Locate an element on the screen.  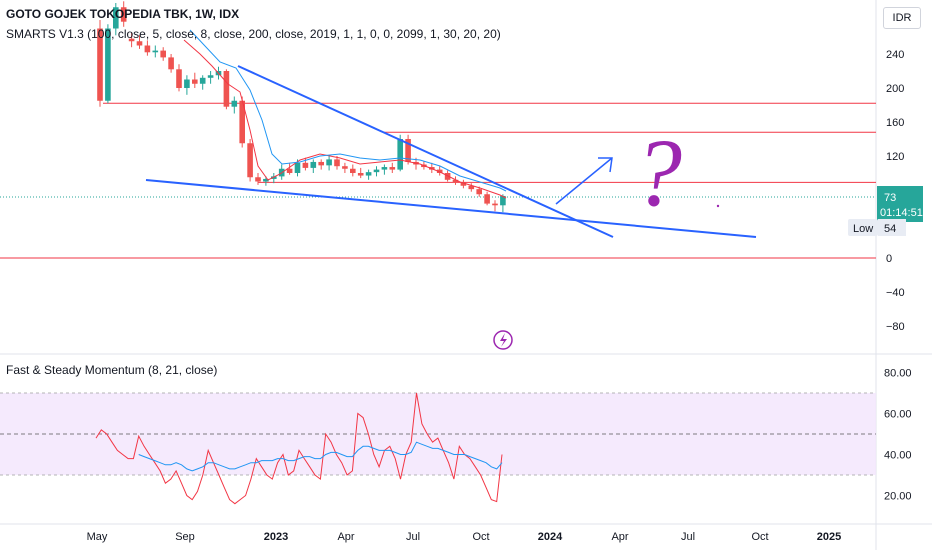
ma-slow-line is located at coordinates (348, 110).